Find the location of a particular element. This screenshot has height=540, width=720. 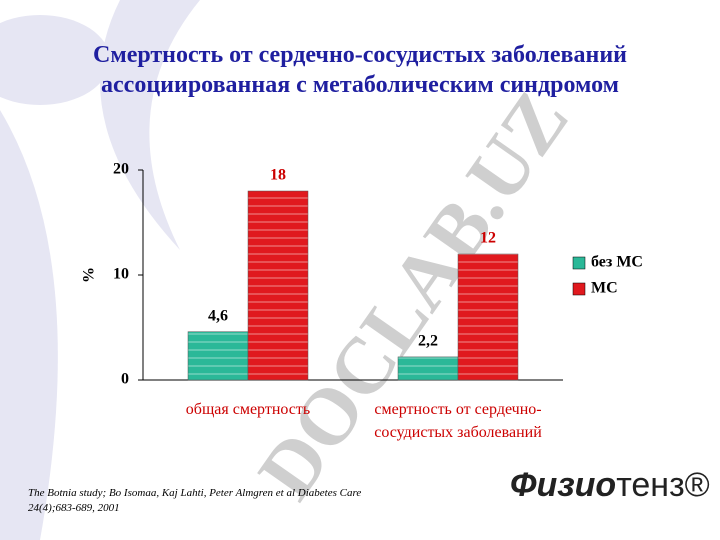

logo: Физиотенз® is located at coordinates (610, 485).